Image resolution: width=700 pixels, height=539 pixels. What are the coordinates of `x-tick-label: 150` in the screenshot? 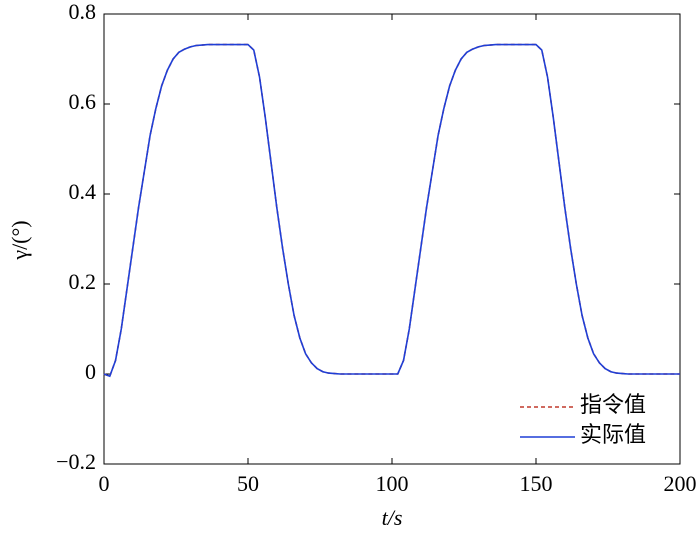 It's located at (536, 483).